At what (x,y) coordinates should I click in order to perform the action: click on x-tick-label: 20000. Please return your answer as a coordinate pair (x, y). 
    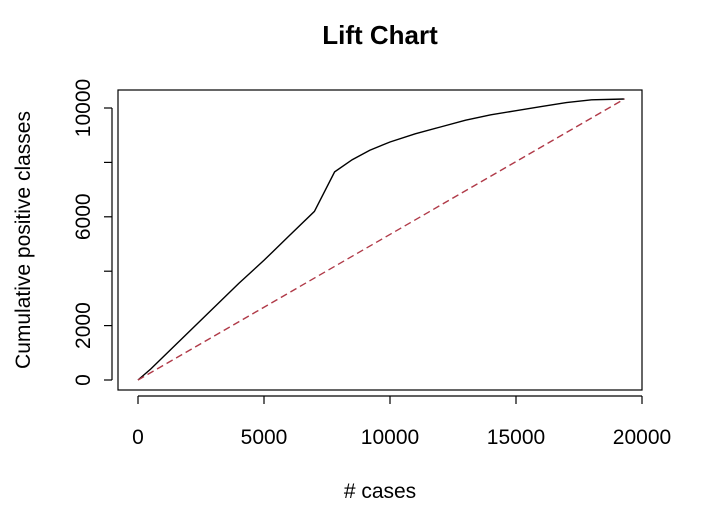
    Looking at the image, I should click on (642, 437).